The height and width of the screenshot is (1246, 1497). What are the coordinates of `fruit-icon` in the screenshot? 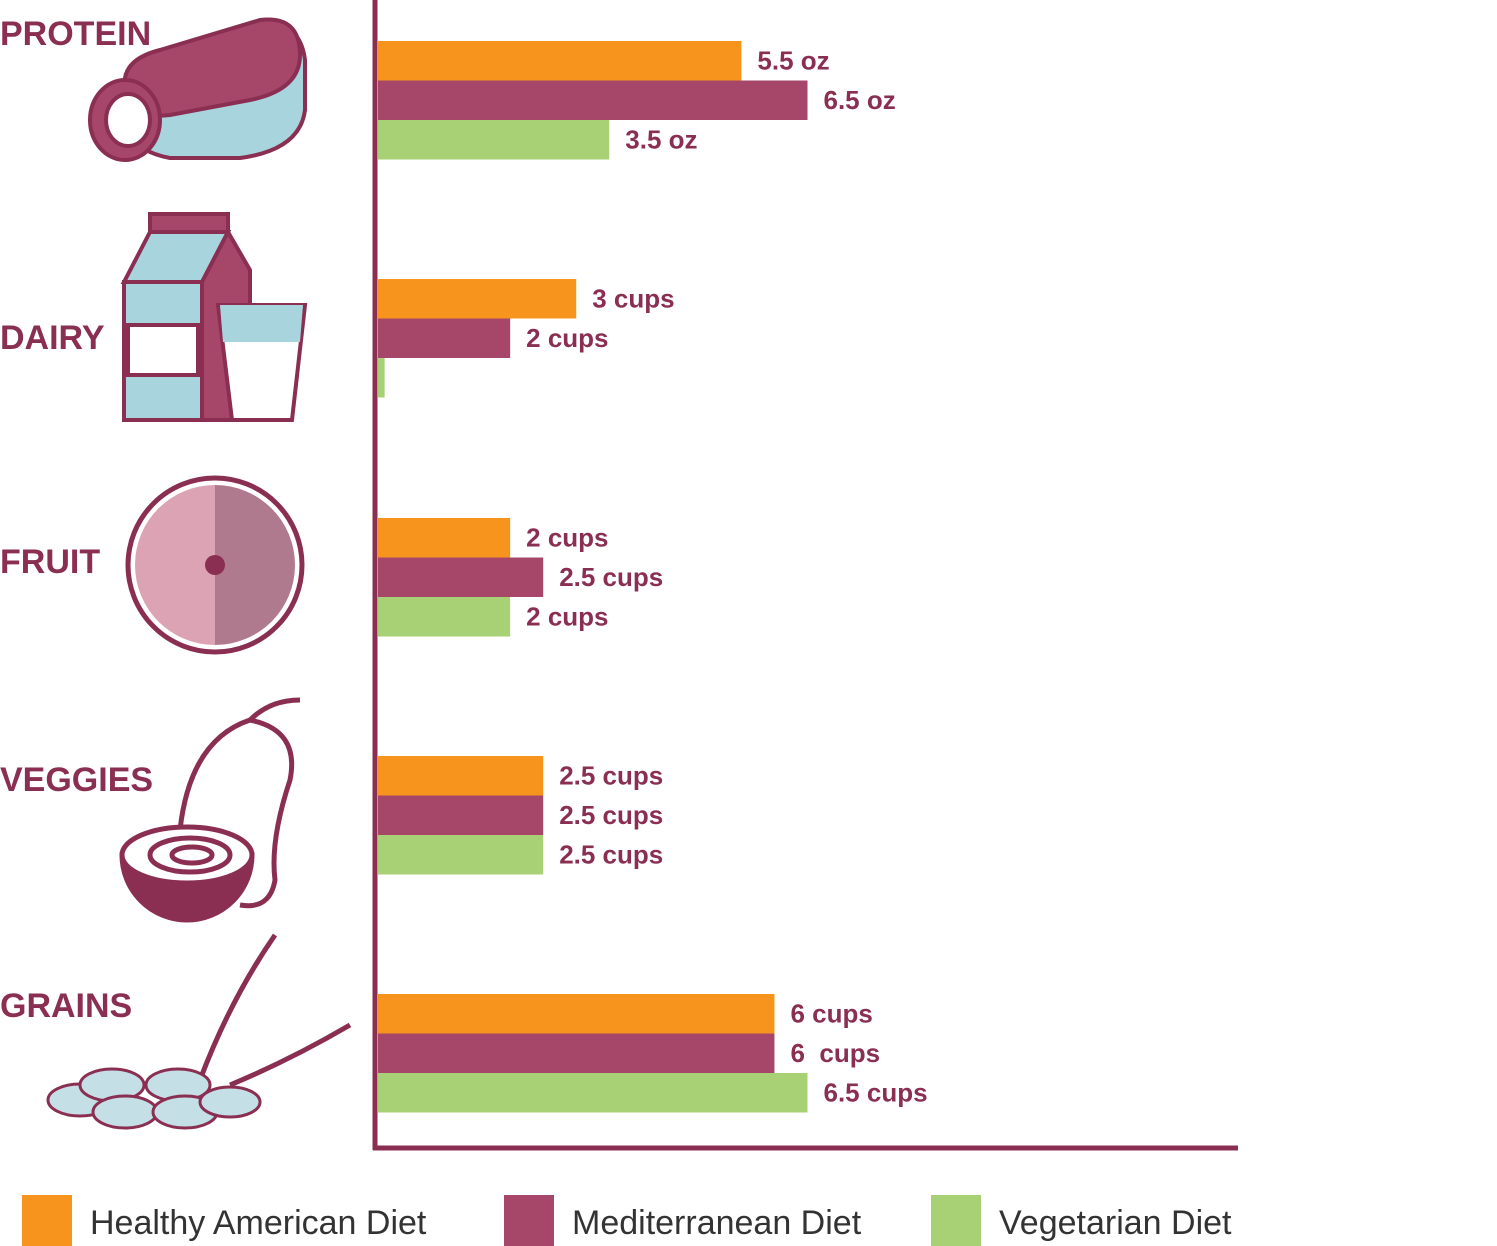 It's located at (215, 565).